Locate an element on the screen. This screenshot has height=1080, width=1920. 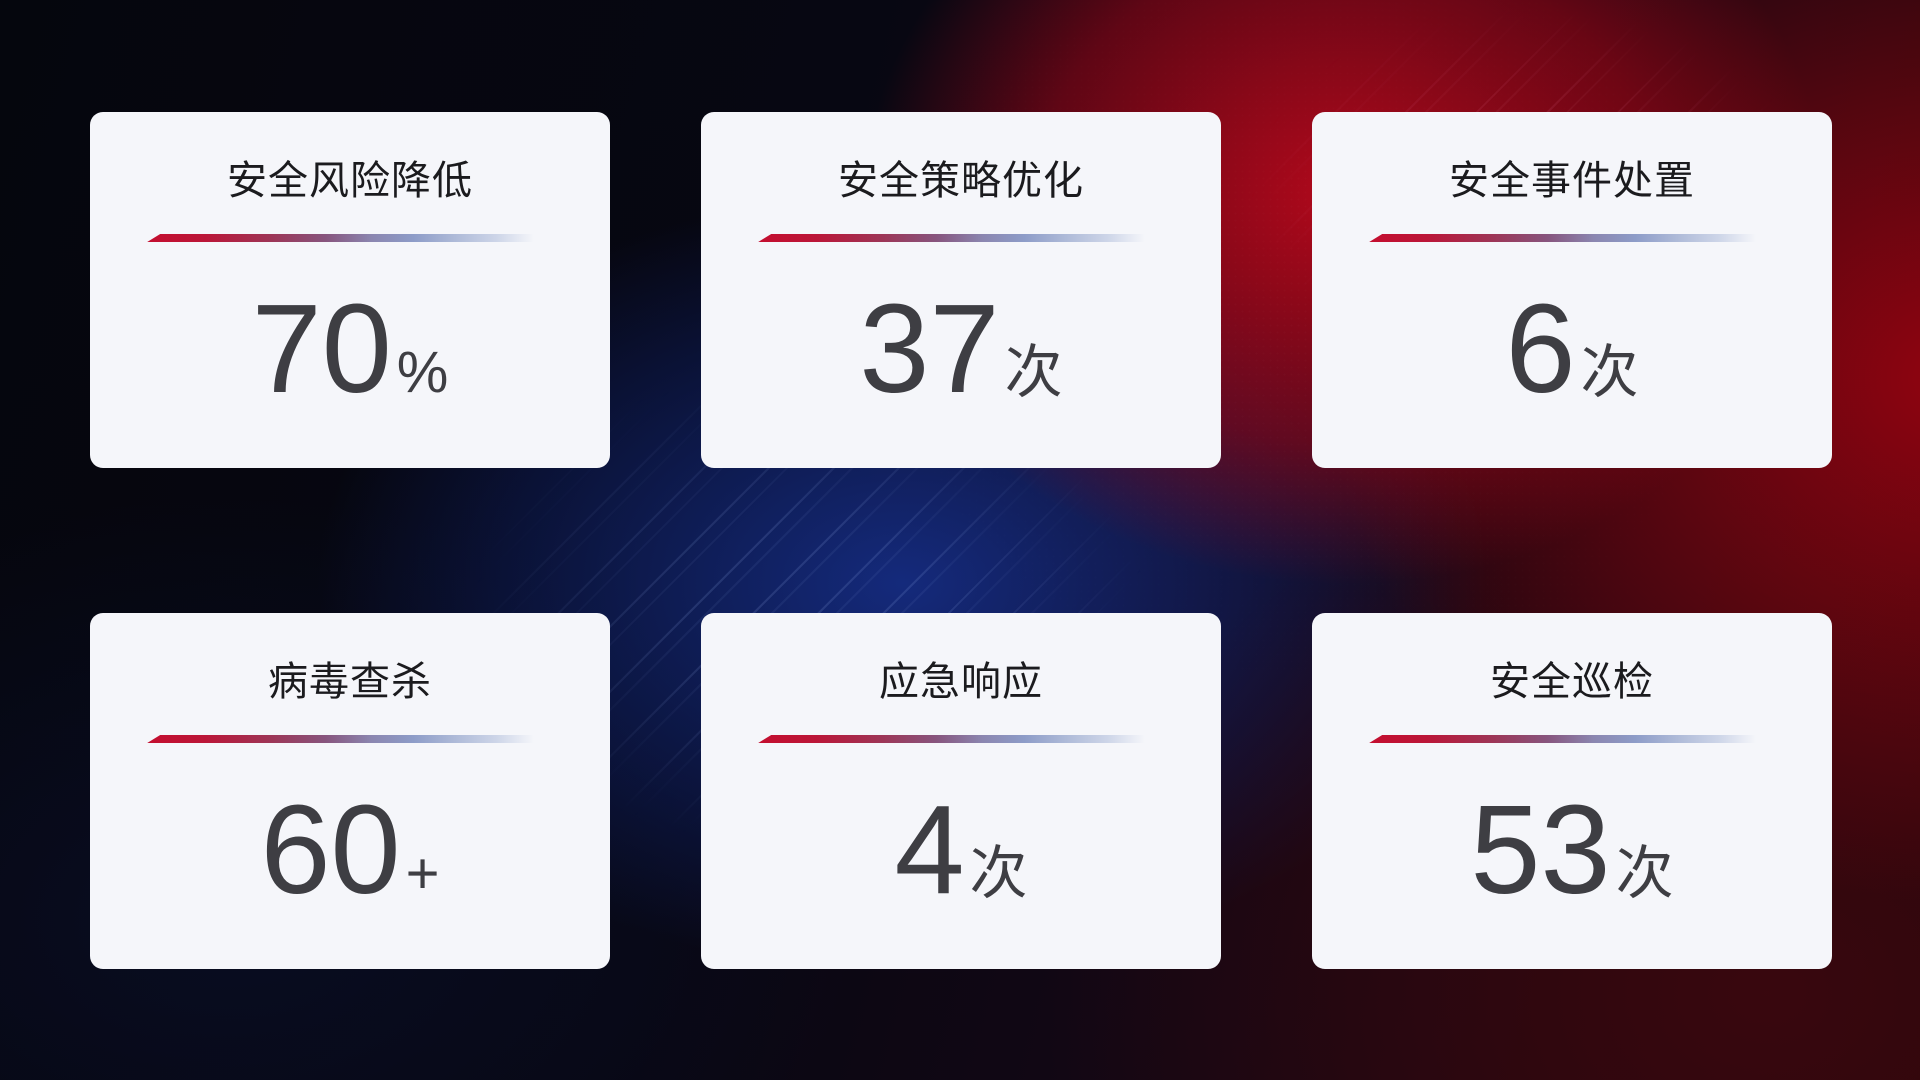
stat-unit: + is located at coordinates (422, 873).